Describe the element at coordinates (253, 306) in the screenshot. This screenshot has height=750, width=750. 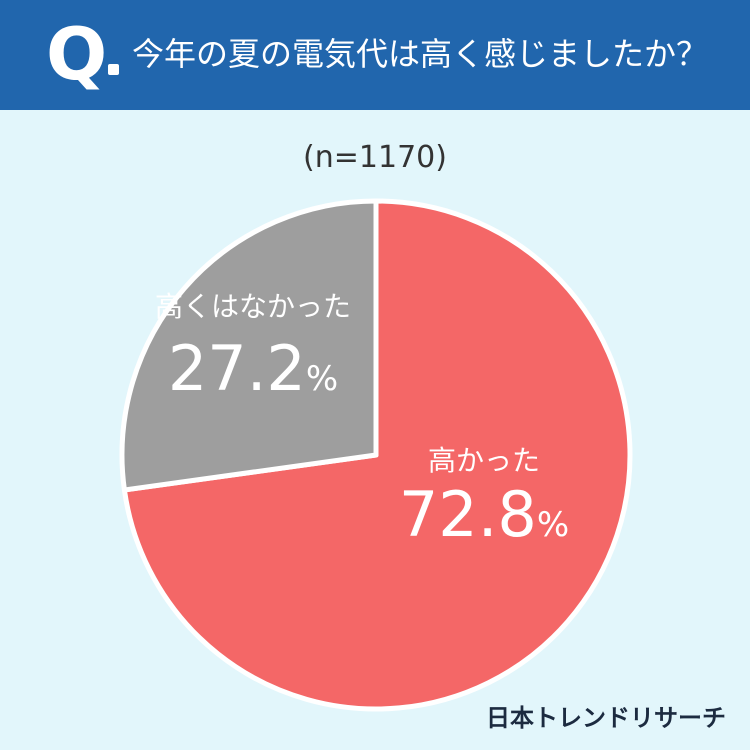
I see `slice-label-1: 高くはなかった` at that location.